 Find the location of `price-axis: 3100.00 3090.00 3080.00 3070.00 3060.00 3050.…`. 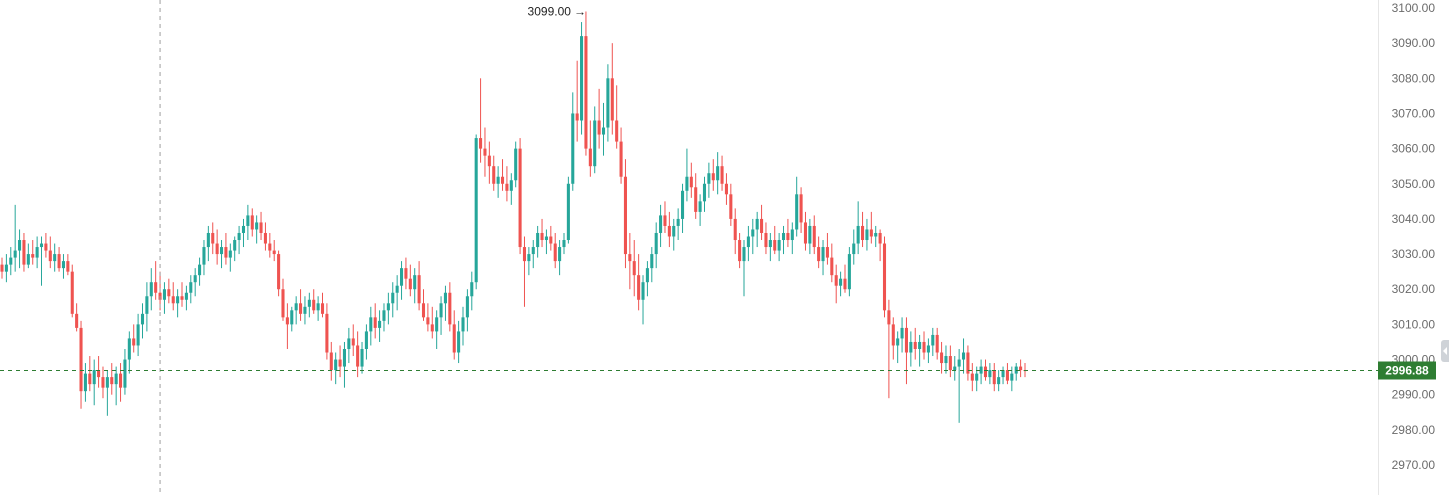

price-axis: 3100.00 3090.00 3080.00 3070.00 3060.00 3050.… is located at coordinates (1414, 236).